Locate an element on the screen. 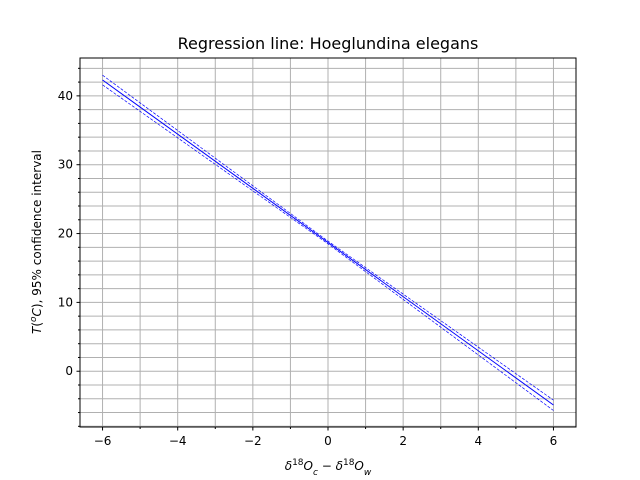  chart-title: Regression line: Hoeglundina elegans is located at coordinates (328, 43).